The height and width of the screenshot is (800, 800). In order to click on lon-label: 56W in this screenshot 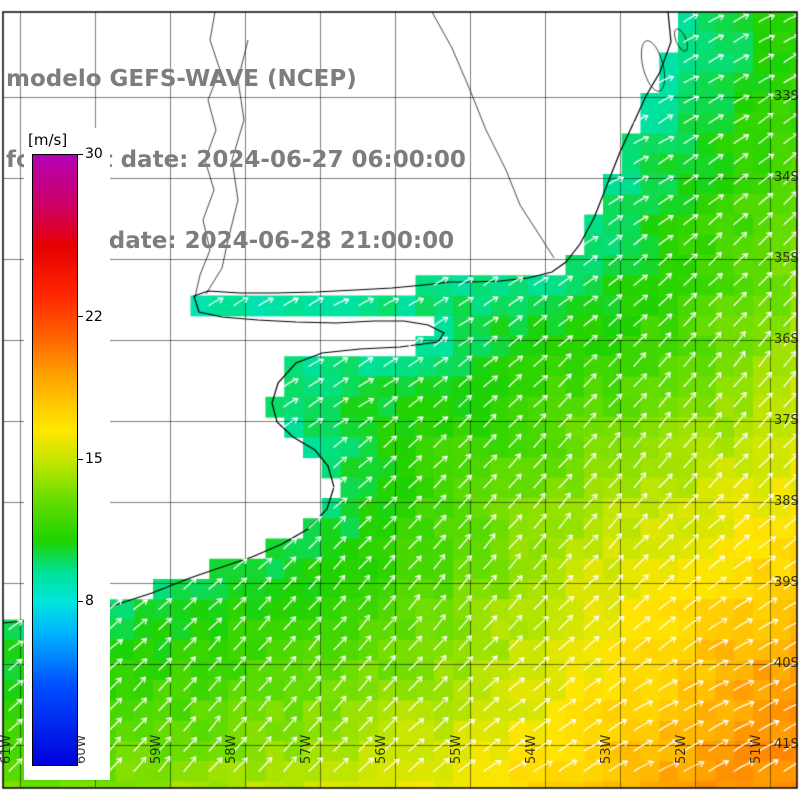, I will do `click(381, 749)`.